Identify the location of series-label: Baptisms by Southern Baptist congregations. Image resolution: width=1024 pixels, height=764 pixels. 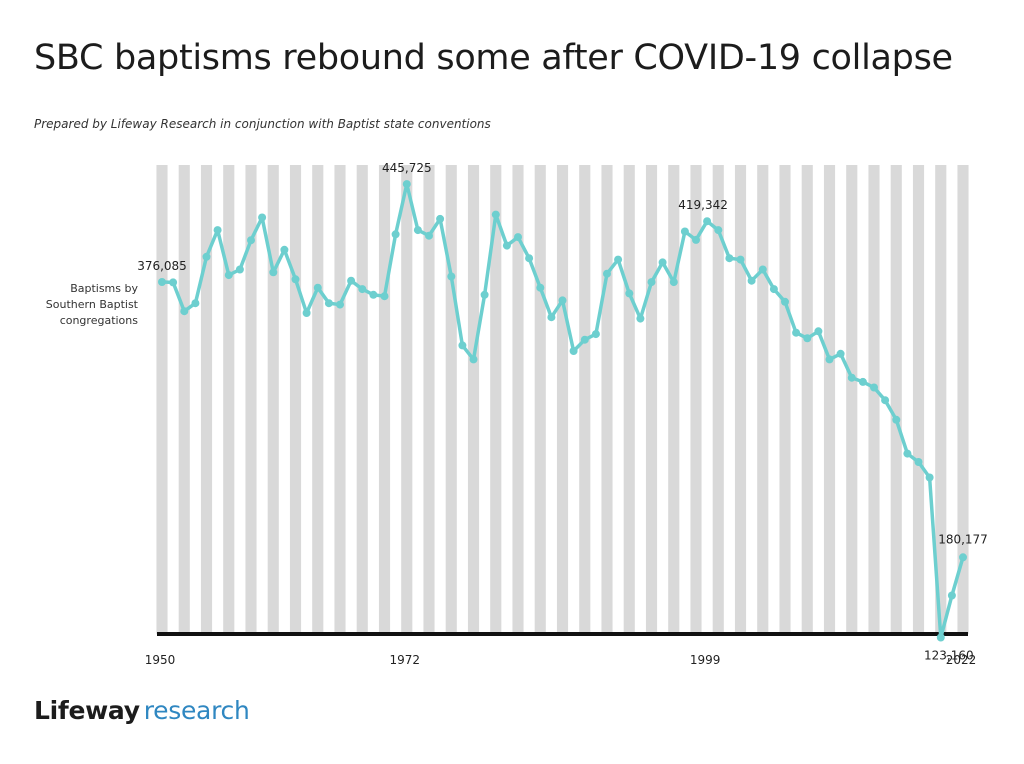
(92, 304).